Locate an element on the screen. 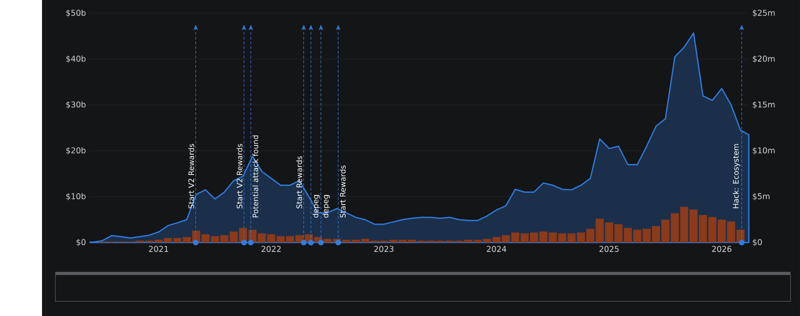  y2-tick-label: $20m is located at coordinates (763, 59).